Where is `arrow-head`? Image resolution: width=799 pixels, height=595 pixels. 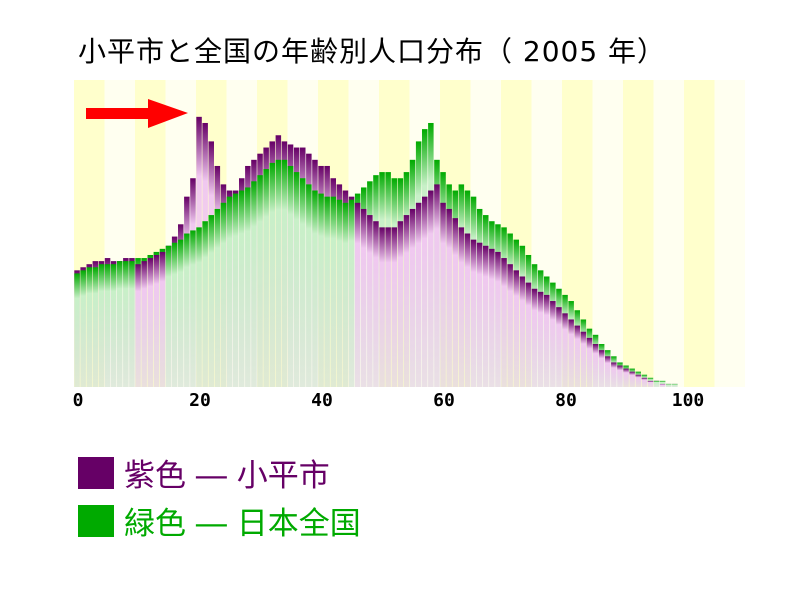 arrow-head is located at coordinates (168, 113).